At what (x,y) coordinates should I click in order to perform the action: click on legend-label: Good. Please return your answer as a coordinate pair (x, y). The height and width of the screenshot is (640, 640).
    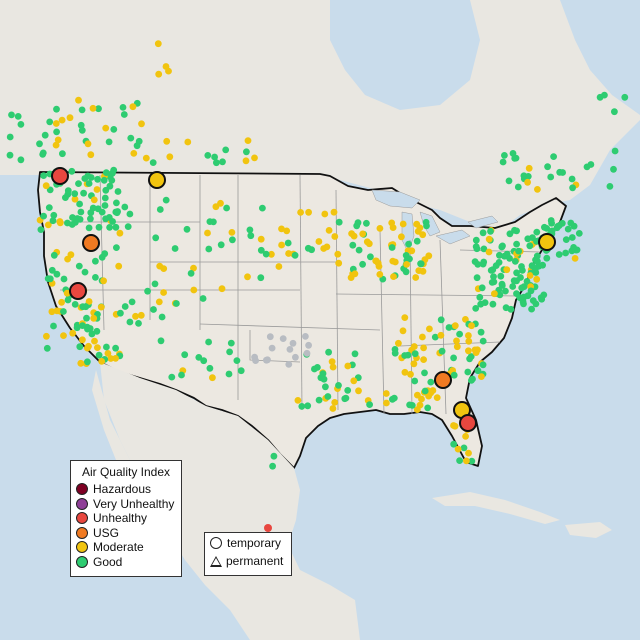
    Looking at the image, I should click on (108, 561).